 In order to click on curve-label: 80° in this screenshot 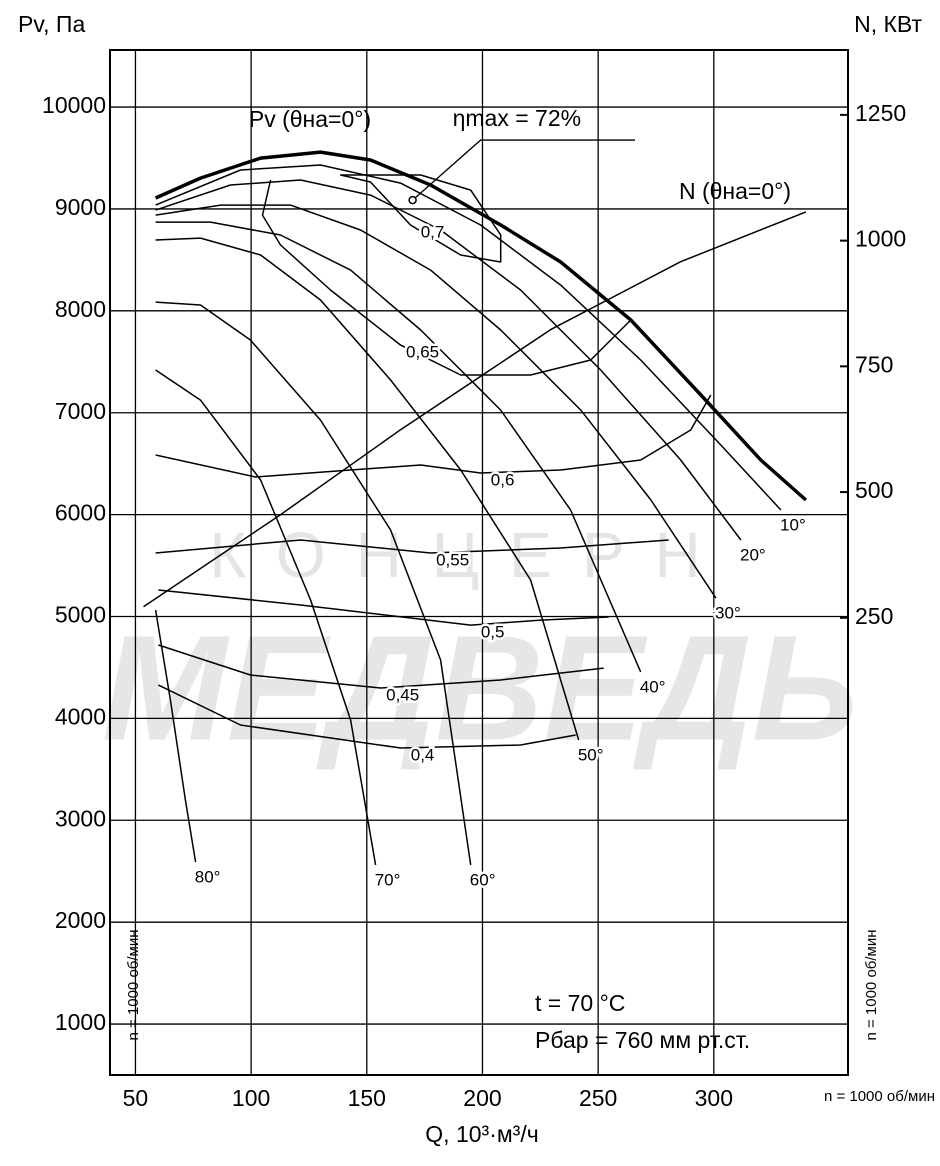, I will do `click(208, 877)`.